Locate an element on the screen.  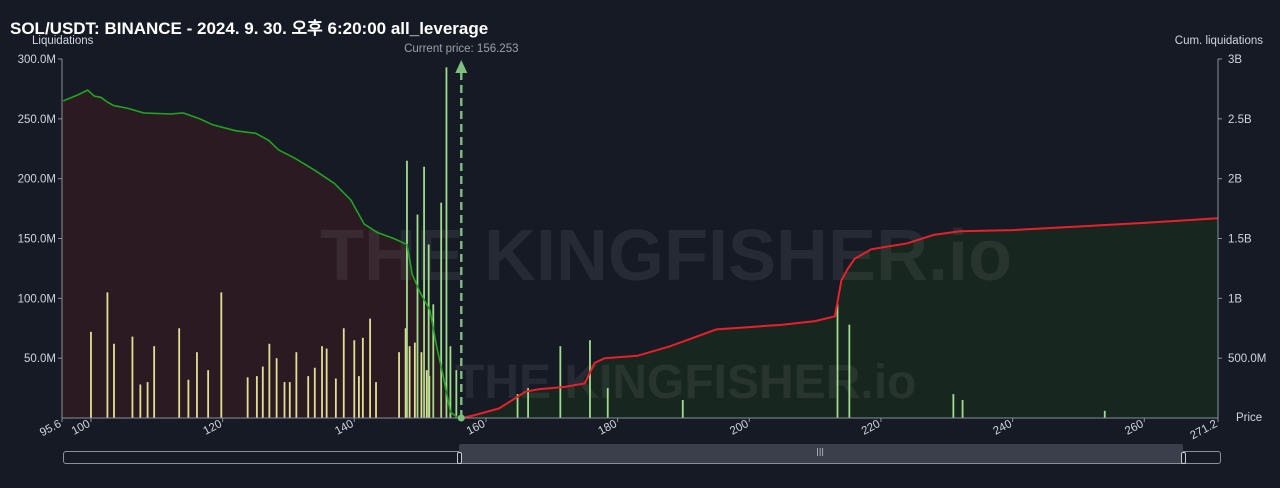
current-price-dot is located at coordinates (461, 418).